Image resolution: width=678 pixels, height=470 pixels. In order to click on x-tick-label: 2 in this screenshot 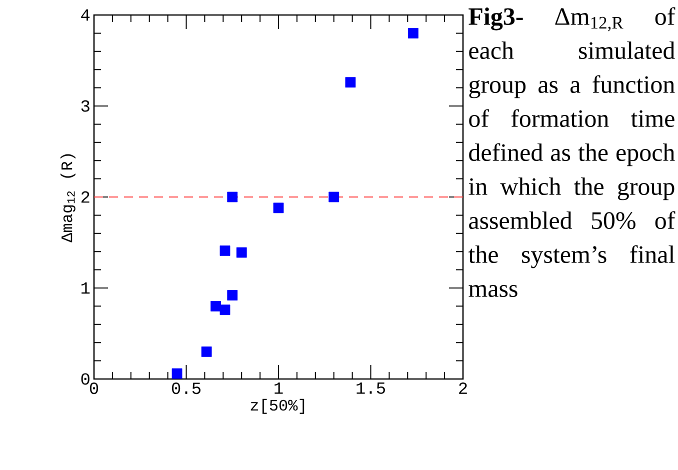, I will do `click(463, 388)`.